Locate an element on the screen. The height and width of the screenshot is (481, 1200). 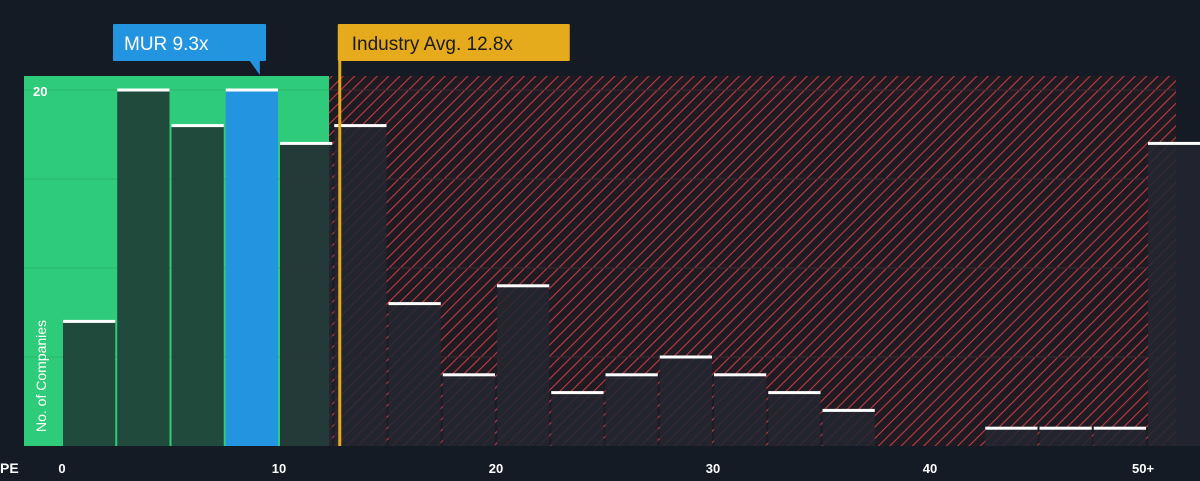
y-axis-title: No. of Companies is located at coordinates (41, 376).